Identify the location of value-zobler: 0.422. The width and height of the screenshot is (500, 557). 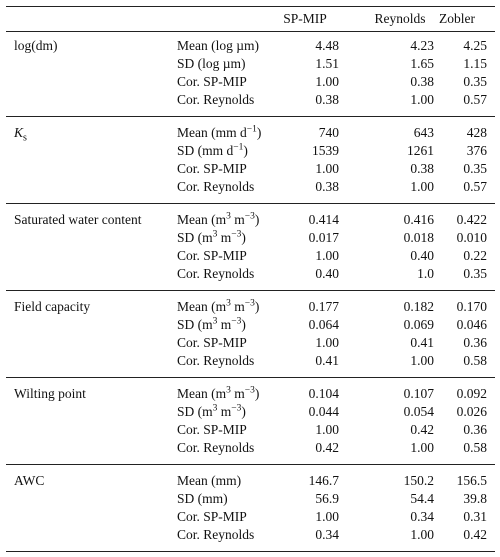
(471, 219).